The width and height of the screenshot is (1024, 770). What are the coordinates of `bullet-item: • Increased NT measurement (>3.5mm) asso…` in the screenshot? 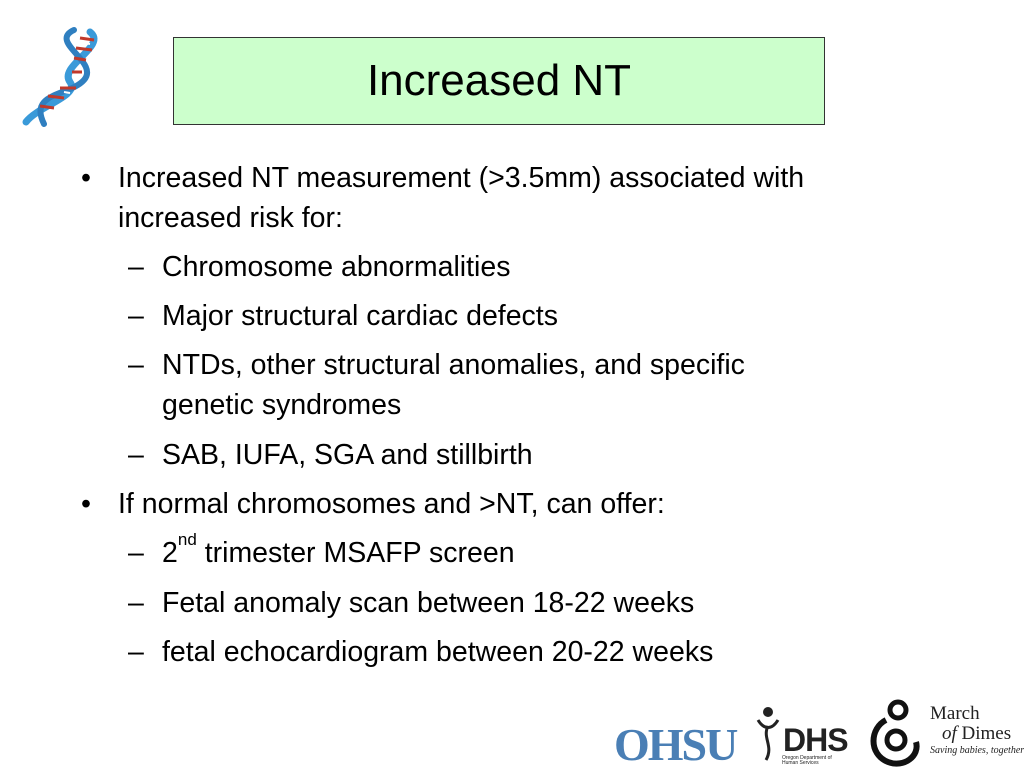 It's located at (443, 198).